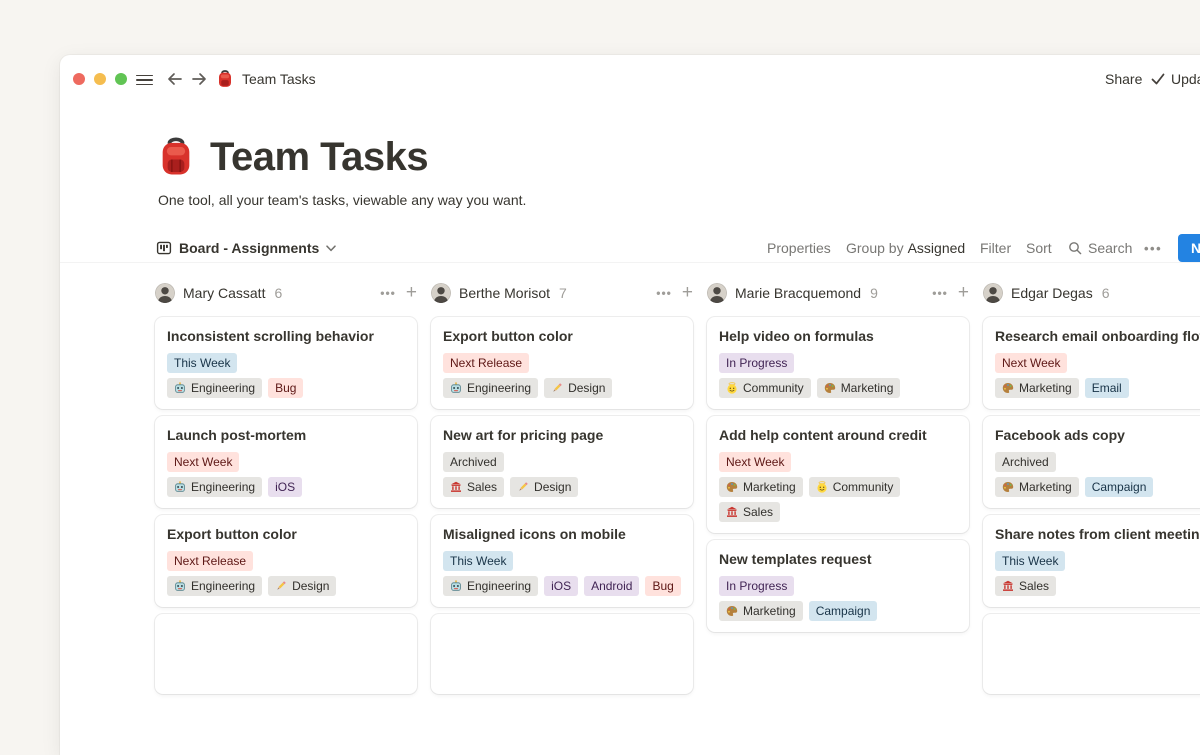 The height and width of the screenshot is (755, 1200). What do you see at coordinates (121, 79) in the screenshot?
I see `zoom-window-button` at bounding box center [121, 79].